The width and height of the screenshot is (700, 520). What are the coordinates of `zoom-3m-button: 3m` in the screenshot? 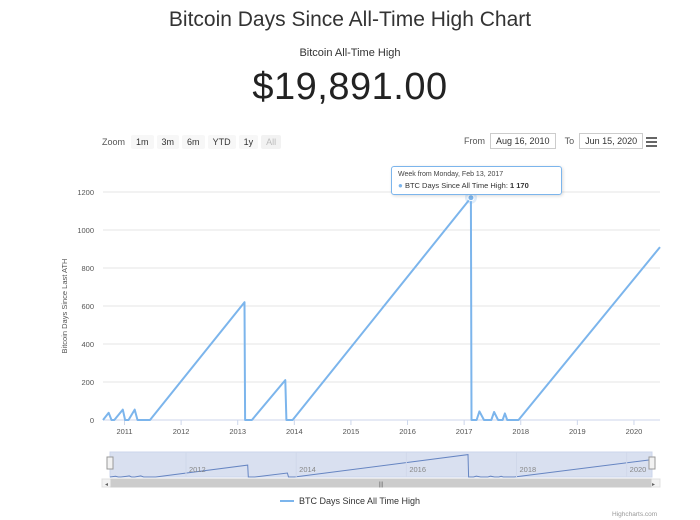 It's located at (168, 142).